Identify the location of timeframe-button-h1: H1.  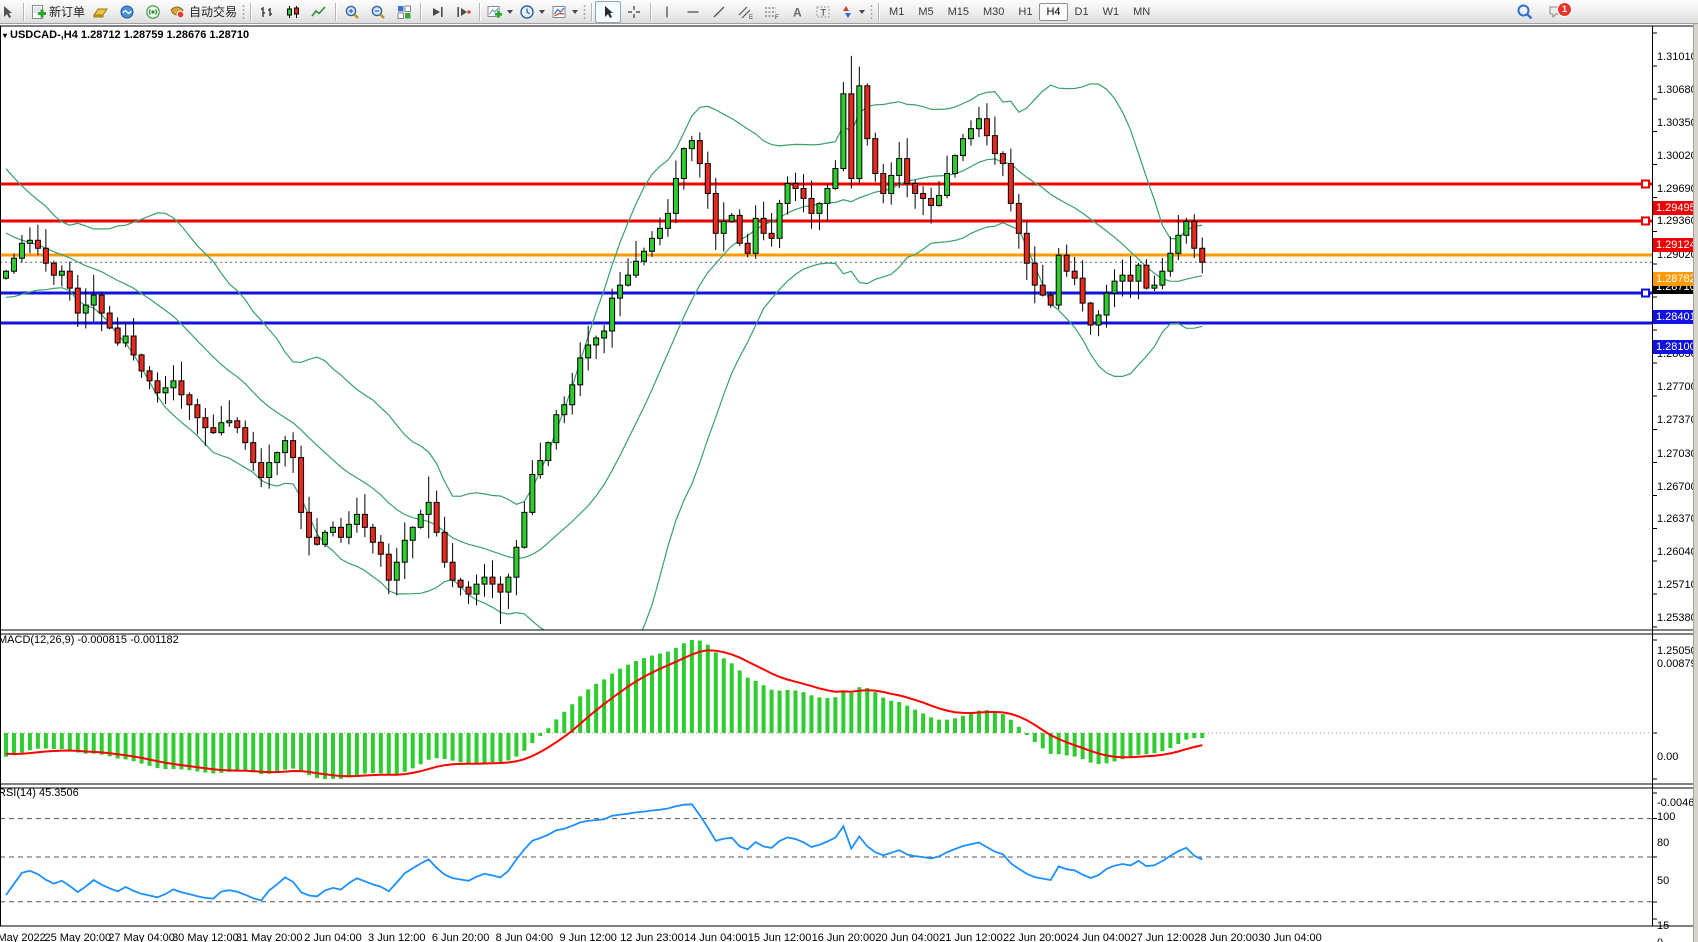
(1025, 11).